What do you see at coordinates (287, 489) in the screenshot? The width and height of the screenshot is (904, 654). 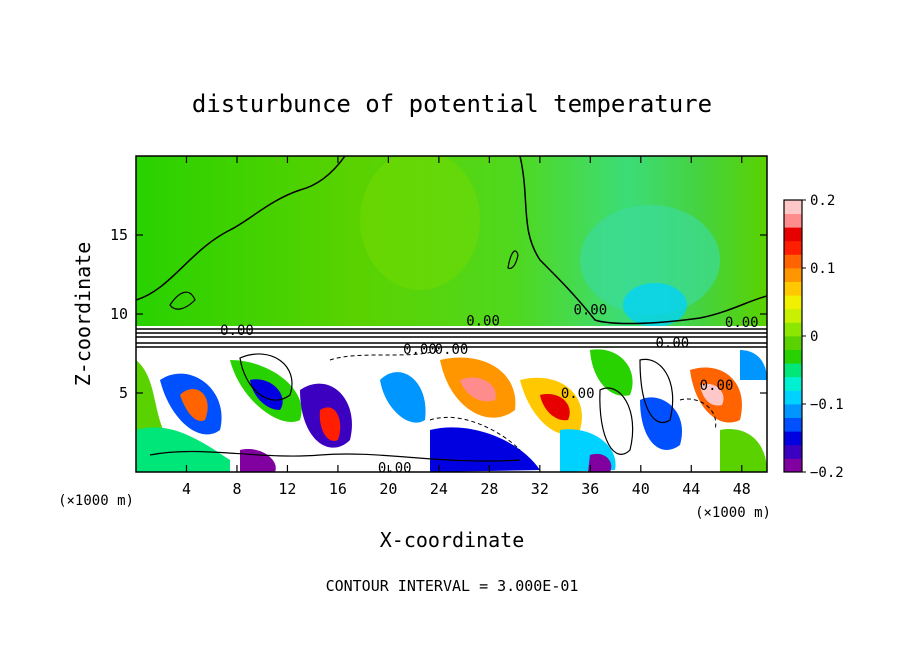 I see `x-tick-label: 12` at bounding box center [287, 489].